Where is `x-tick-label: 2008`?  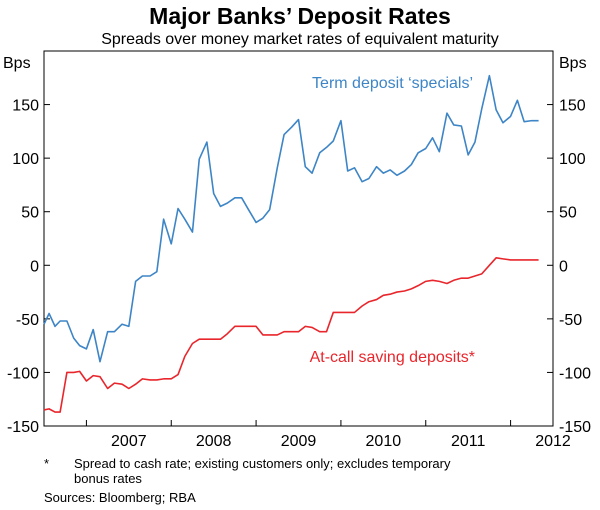 x-tick-label: 2008 is located at coordinates (214, 441).